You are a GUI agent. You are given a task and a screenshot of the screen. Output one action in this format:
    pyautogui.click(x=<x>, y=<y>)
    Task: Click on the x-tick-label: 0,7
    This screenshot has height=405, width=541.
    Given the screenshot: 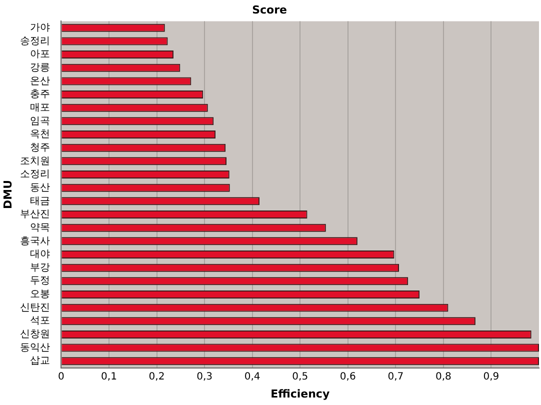 What is the action you would take?
    pyautogui.click(x=396, y=376)
    